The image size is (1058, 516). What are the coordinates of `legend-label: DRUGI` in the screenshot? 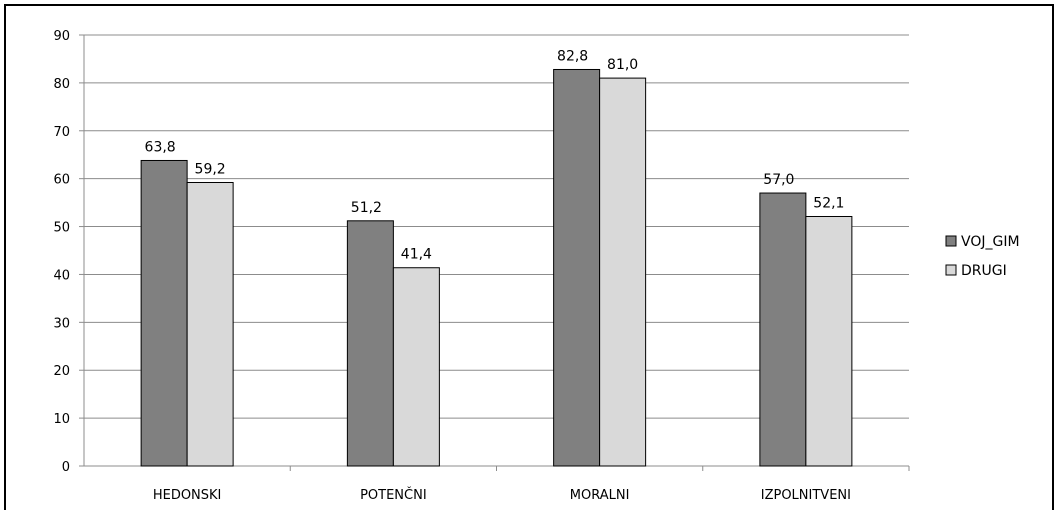 It's located at (984, 271).